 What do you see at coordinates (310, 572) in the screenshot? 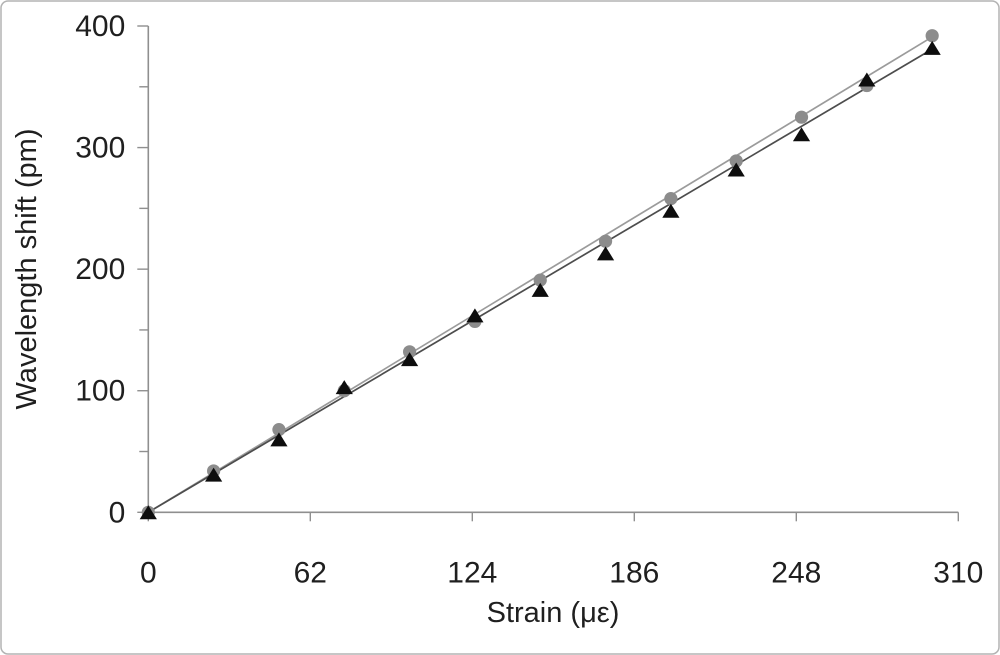
I see `x-tick-label: 62` at bounding box center [310, 572].